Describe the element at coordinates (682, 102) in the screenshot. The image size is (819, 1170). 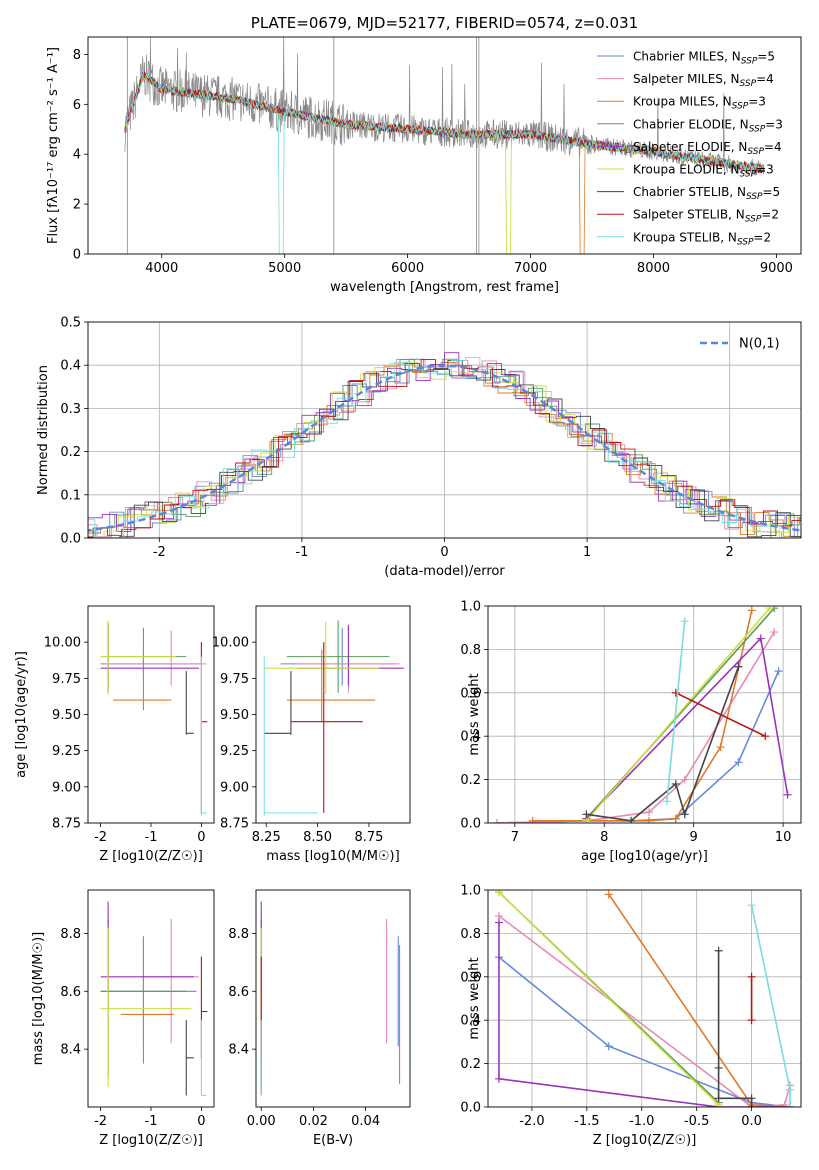
I see `legend-label-main: Kroupa MILES, N` at that location.